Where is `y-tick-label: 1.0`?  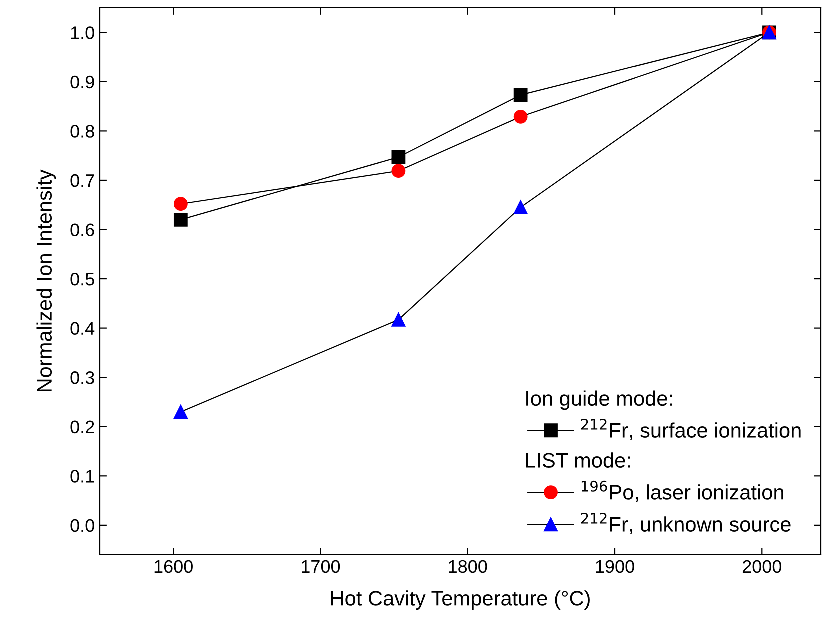 y-tick-label: 1.0 is located at coordinates (82, 33).